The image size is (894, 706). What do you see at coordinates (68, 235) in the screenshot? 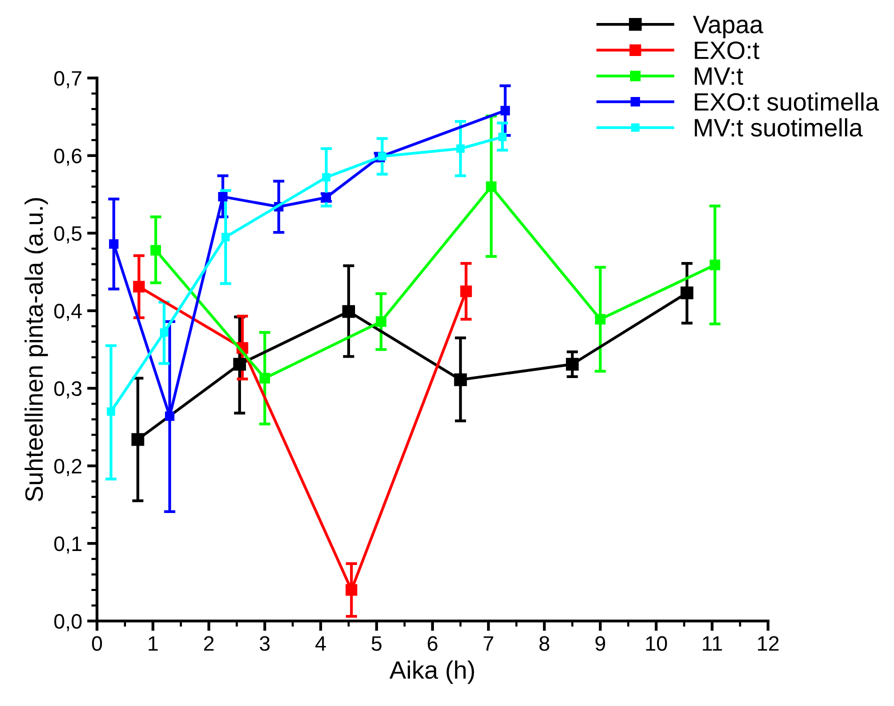
I see `y-tick-label: 0,5` at bounding box center [68, 235].